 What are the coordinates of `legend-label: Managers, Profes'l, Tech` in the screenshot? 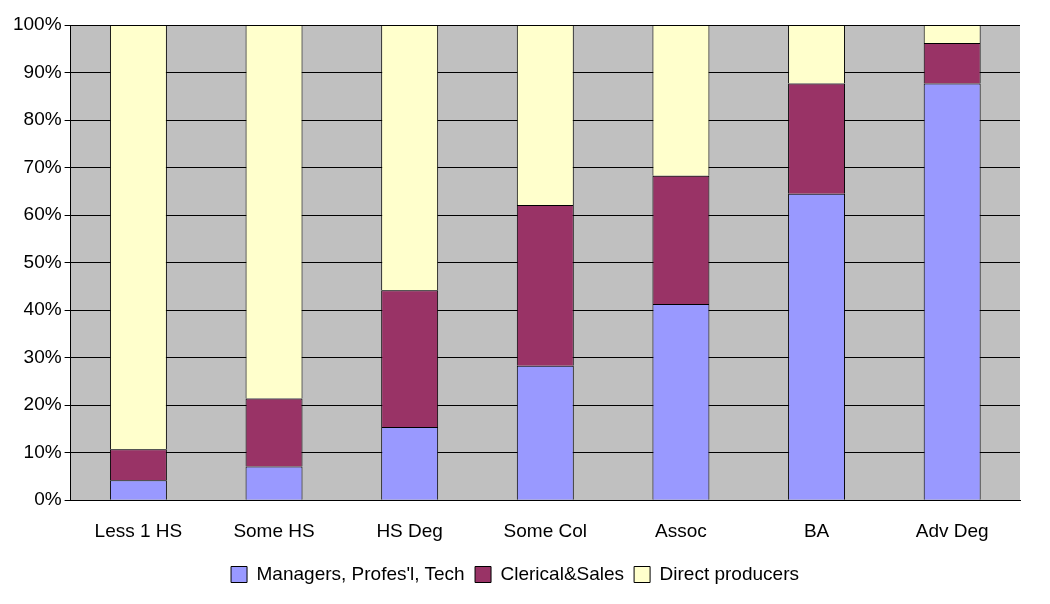 It's located at (360, 573).